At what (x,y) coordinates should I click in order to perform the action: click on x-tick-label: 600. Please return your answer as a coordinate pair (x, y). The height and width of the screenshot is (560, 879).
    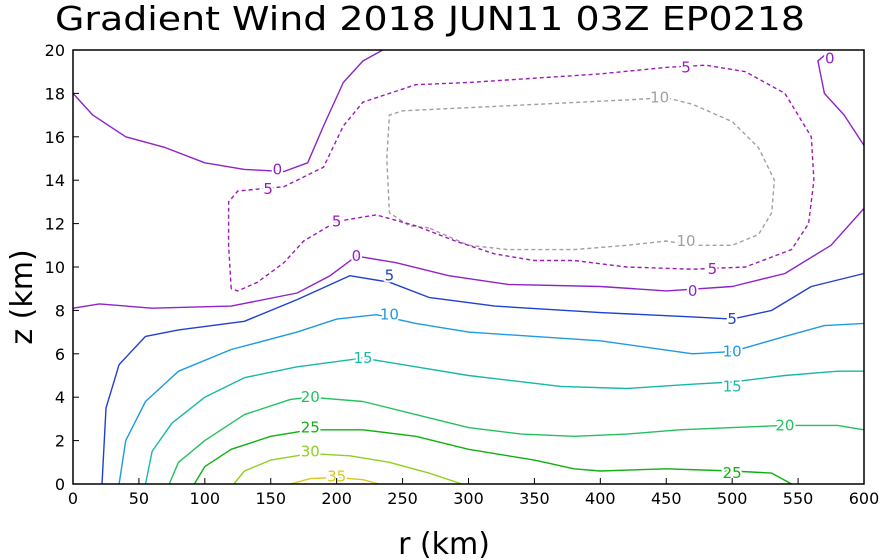
    Looking at the image, I should click on (864, 498).